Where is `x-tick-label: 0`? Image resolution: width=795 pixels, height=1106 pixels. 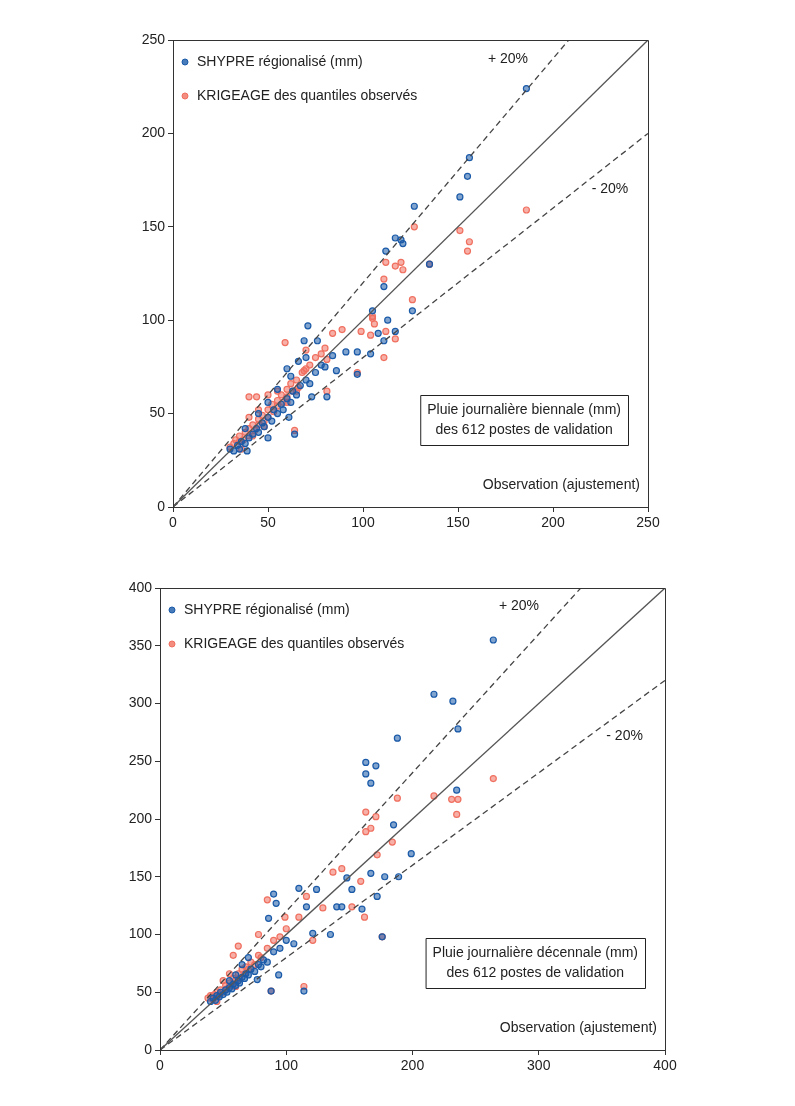
x-tick-label: 0 is located at coordinates (173, 522).